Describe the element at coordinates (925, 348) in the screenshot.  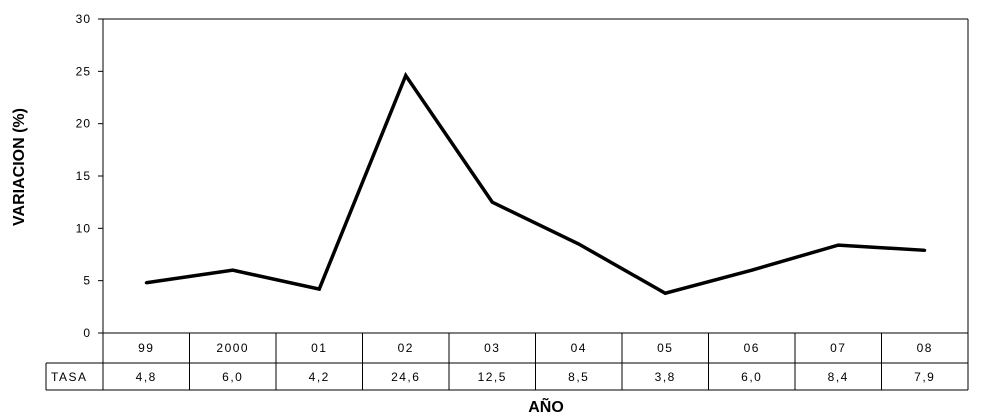
I see `x-tick-label: 08` at that location.